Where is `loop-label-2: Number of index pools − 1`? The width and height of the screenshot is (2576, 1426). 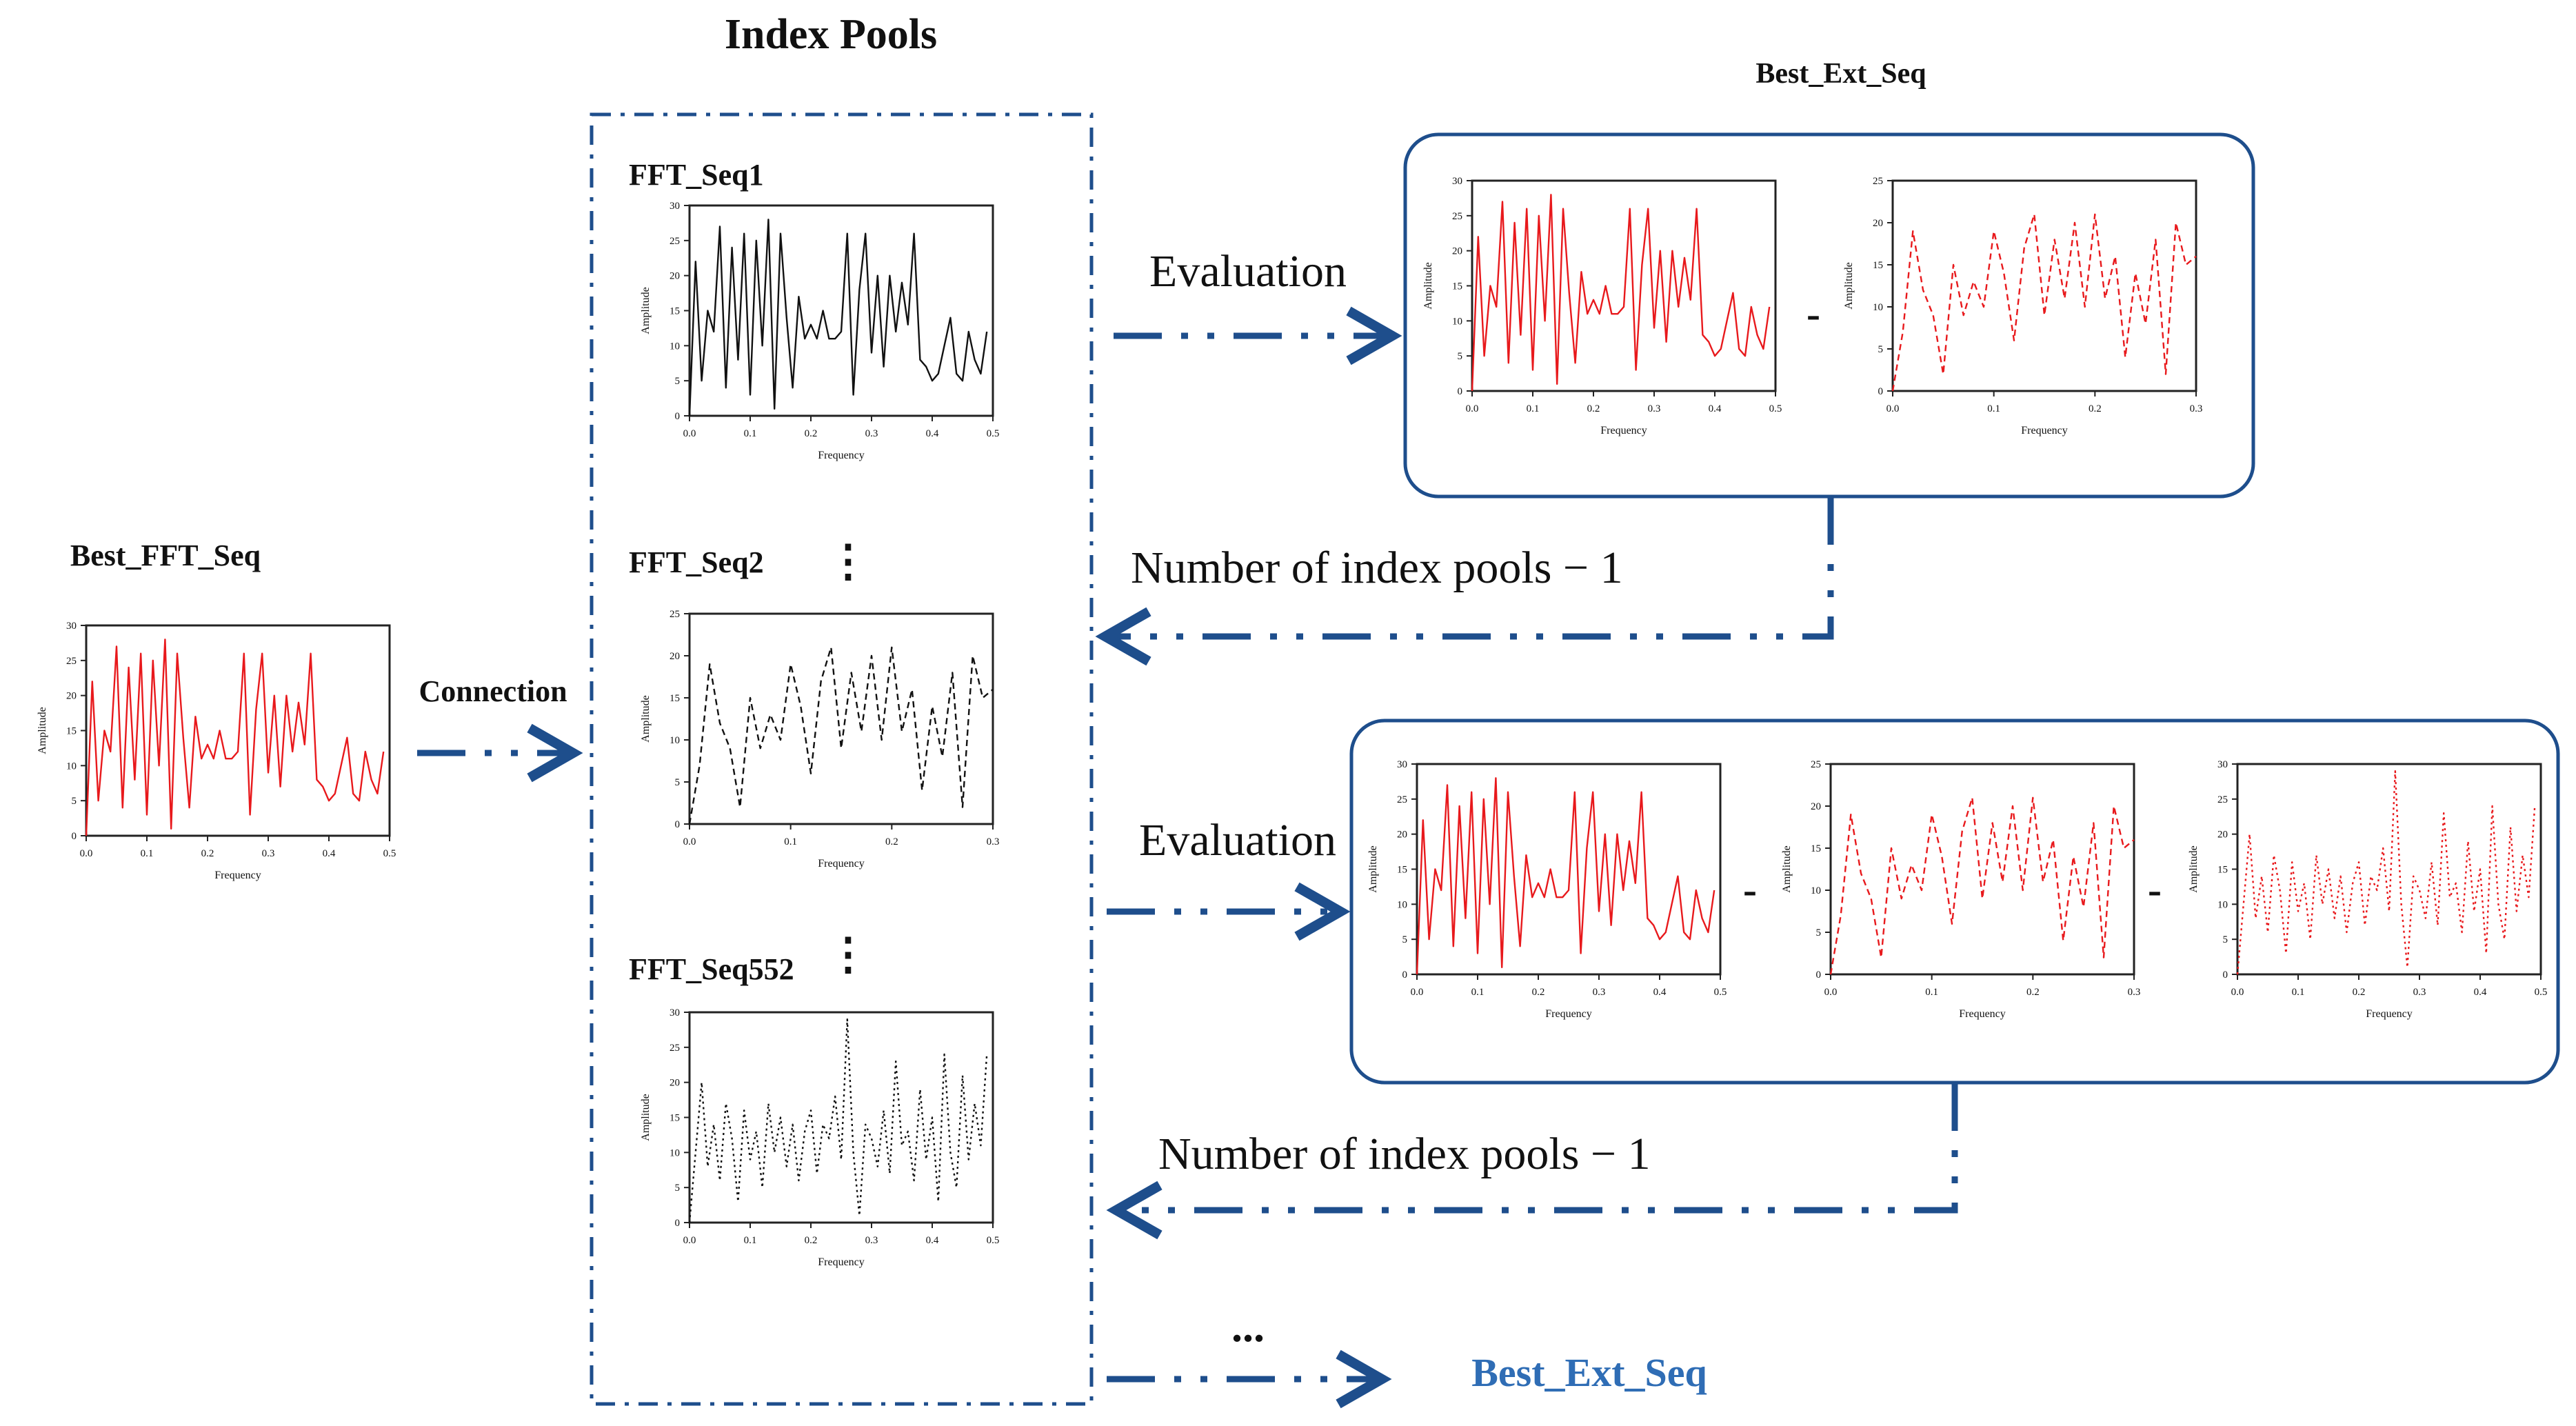 loop-label-2: Number of index pools − 1 is located at coordinates (1404, 1154).